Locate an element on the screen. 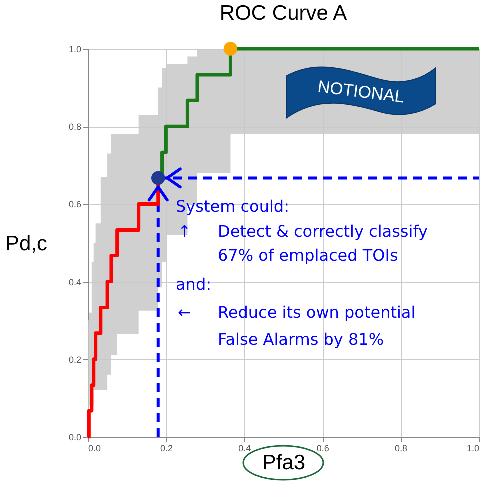  x-tick-label: 0.8 is located at coordinates (401, 449).